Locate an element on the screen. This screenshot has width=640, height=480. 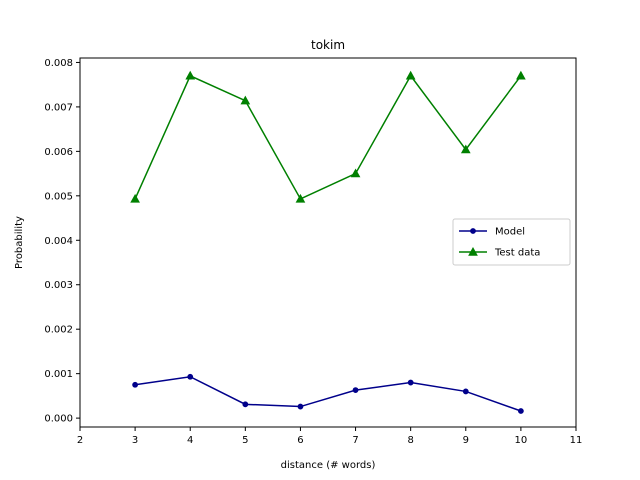
x-tick-label: 3 is located at coordinates (135, 440).